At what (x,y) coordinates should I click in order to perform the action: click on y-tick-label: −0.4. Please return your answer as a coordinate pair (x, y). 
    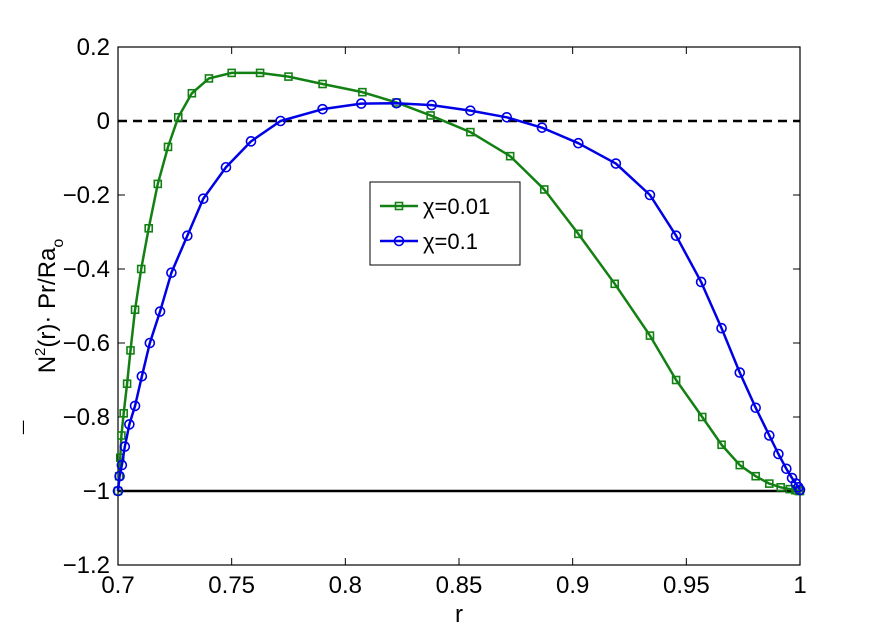
    Looking at the image, I should click on (86, 269).